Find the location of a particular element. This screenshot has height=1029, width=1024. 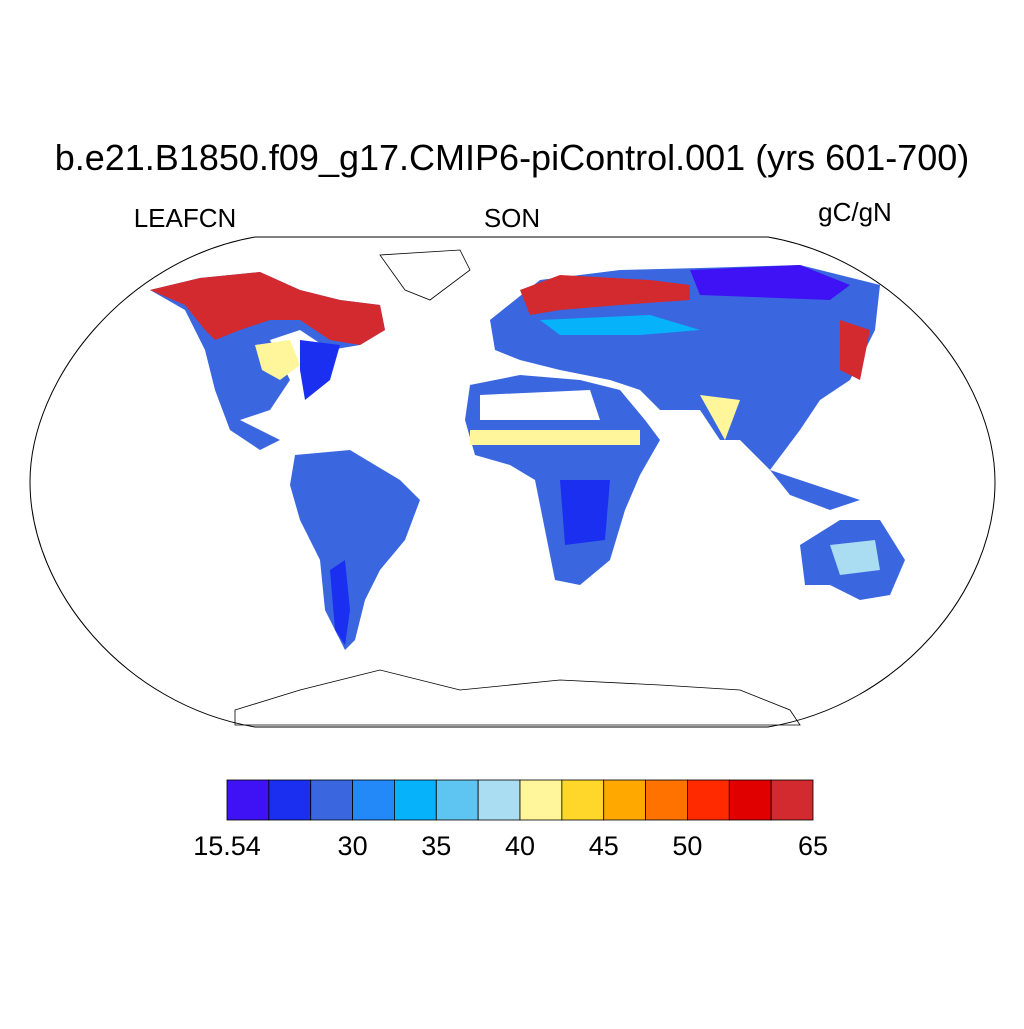

colorbar-label: 15.54 is located at coordinates (227, 846).